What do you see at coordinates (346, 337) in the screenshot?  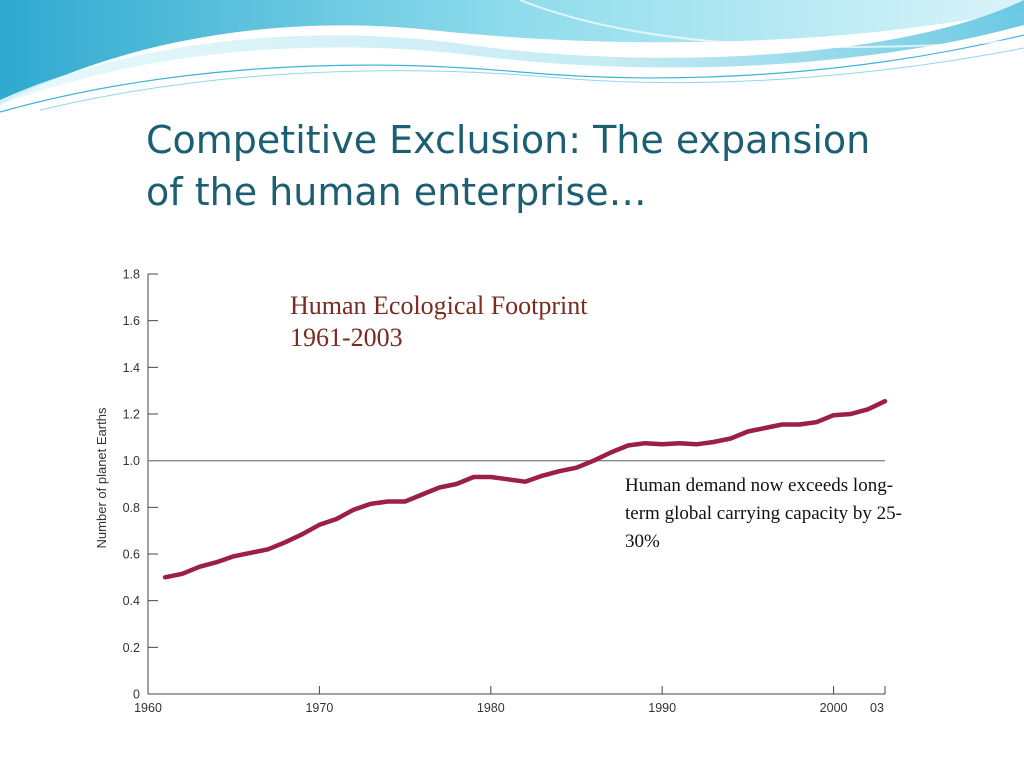 I see `chart-title-line-2: 1961-2003` at bounding box center [346, 337].